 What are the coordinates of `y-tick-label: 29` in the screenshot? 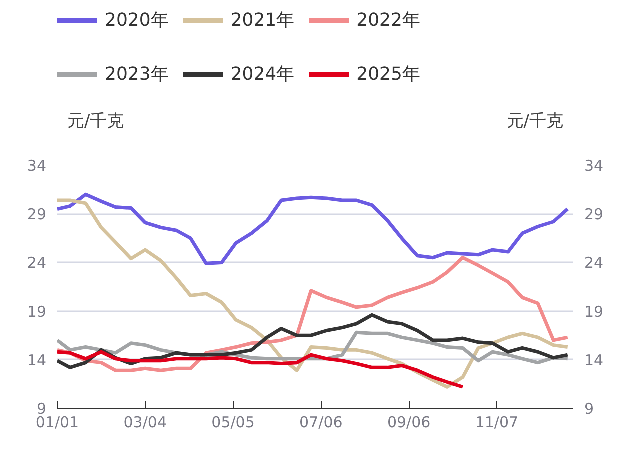 It's located at (37, 215).